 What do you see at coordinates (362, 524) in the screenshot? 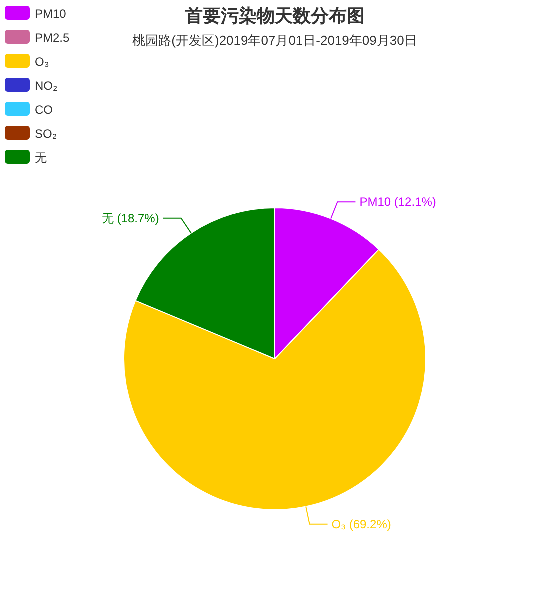
I see `data-label: O₃ (69.2%)` at bounding box center [362, 524].